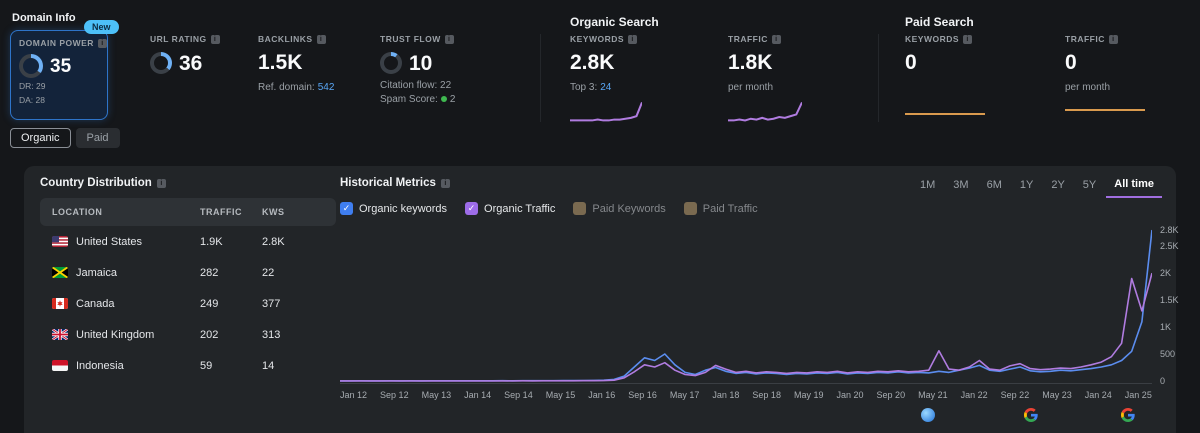 The image size is (1200, 433). Describe the element at coordinates (540, 78) in the screenshot. I see `divider` at that location.